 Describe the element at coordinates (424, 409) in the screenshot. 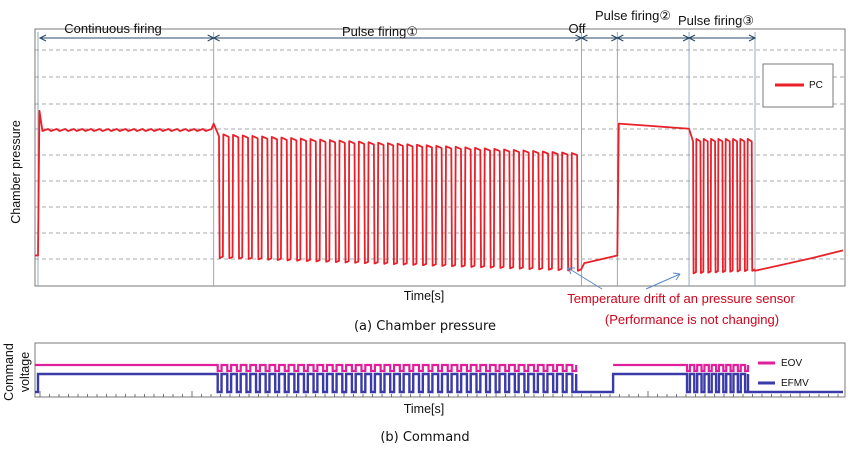

I see `command-x-axis-label: Time[s]` at that location.